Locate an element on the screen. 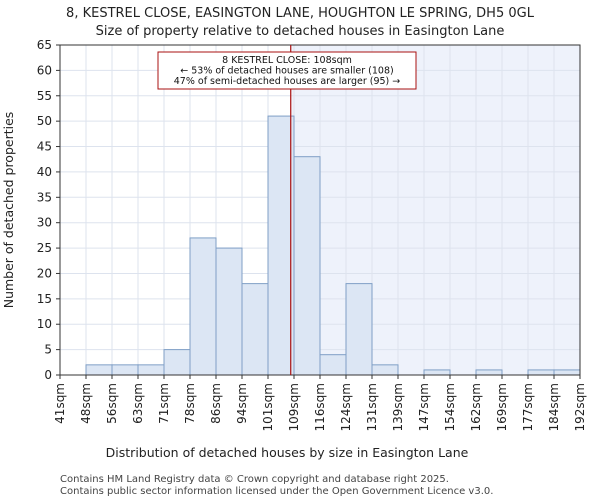  bar-78sqm is located at coordinates (203, 306).